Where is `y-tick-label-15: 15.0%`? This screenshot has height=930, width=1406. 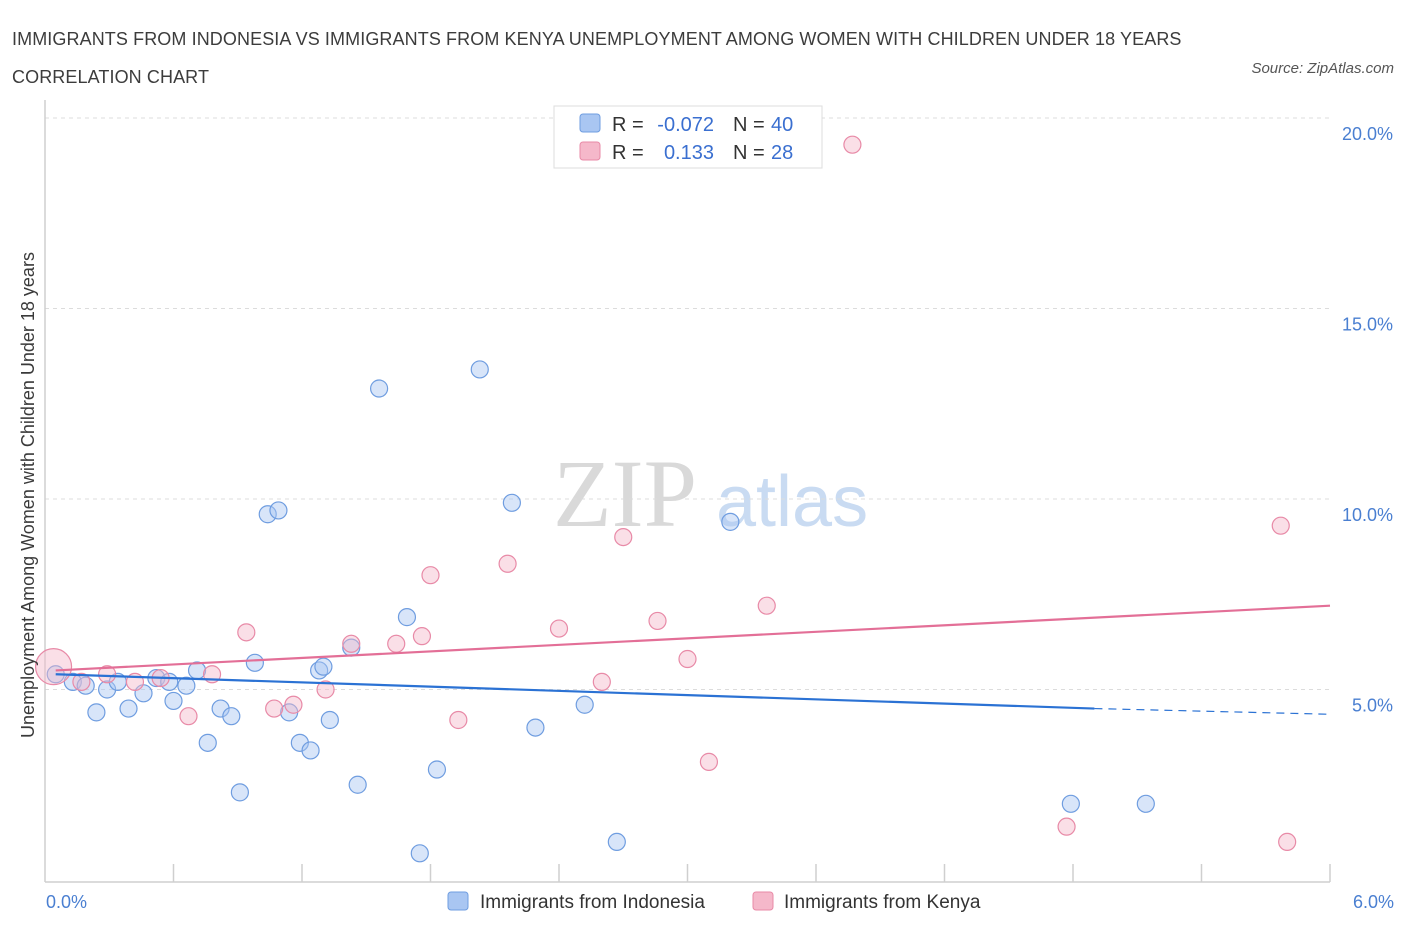 y-tick-label-15: 15.0% is located at coordinates (1367, 325).